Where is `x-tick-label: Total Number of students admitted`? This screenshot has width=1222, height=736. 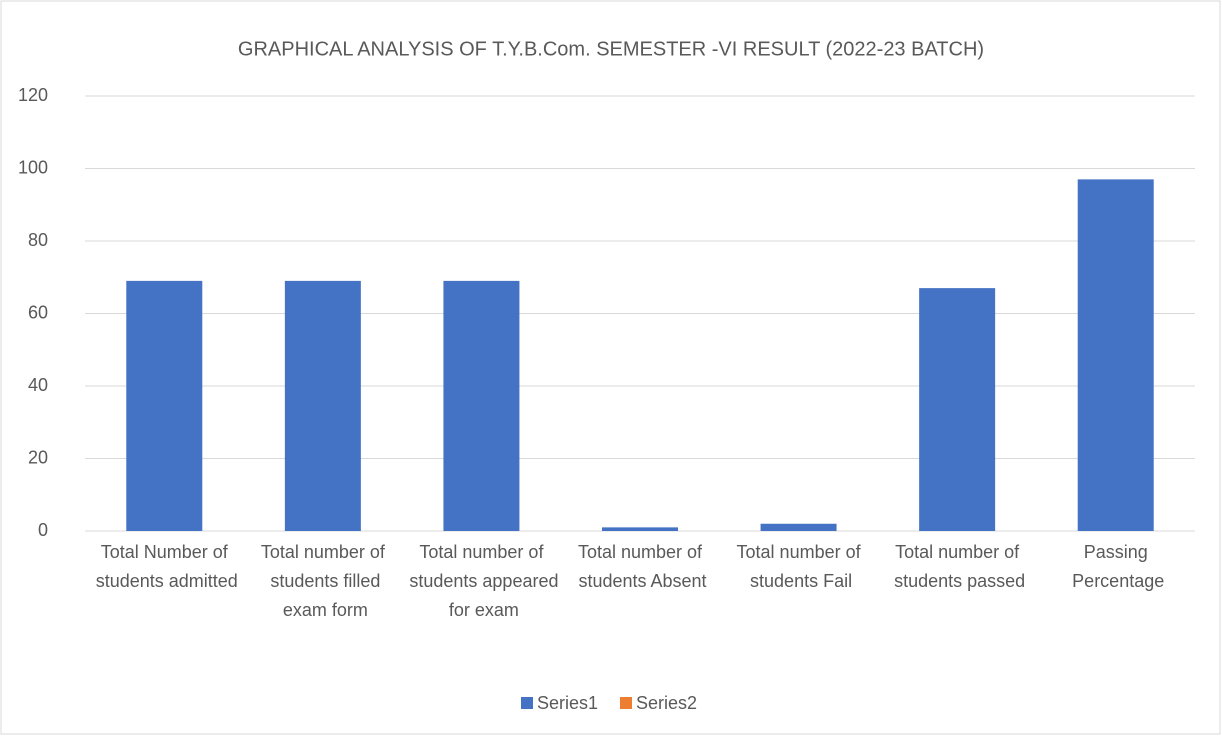
x-tick-label: Total Number of students admitted is located at coordinates (164, 566).